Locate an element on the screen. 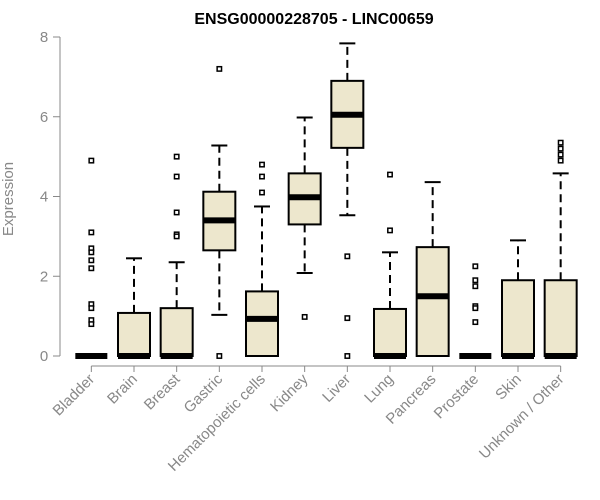 This screenshot has width=600, height=500. box-brain is located at coordinates (134, 308).